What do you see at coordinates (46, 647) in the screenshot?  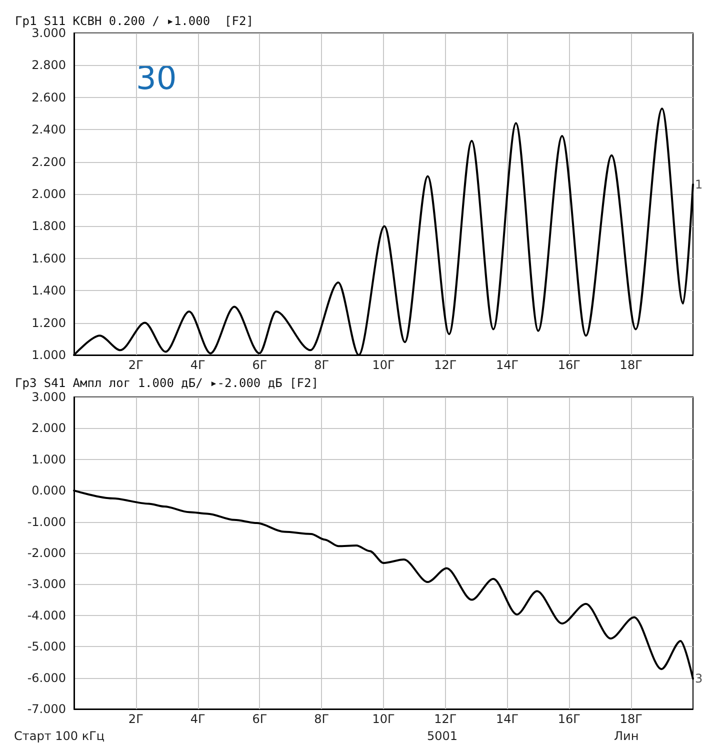 I see `y-tick-label: -5.000` at bounding box center [46, 647].